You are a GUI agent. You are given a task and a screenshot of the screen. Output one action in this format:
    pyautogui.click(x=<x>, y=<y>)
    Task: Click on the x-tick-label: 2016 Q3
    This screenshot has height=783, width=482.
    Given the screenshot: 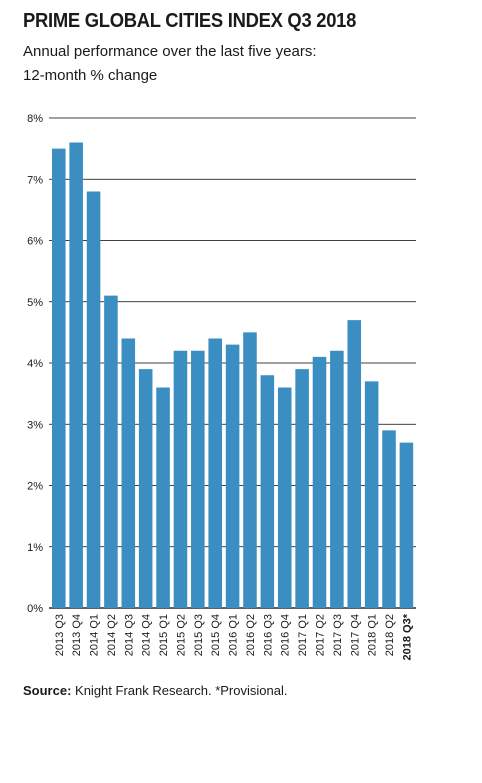 What is the action you would take?
    pyautogui.click(x=268, y=635)
    